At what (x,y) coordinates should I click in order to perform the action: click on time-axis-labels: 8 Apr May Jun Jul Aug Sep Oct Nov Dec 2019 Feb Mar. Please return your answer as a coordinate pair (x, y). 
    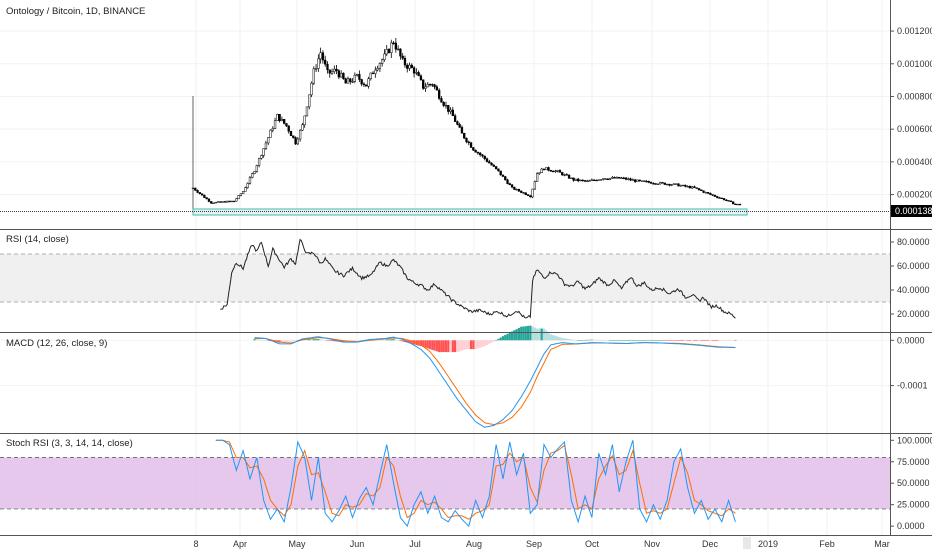
    Looking at the image, I should click on (541, 544).